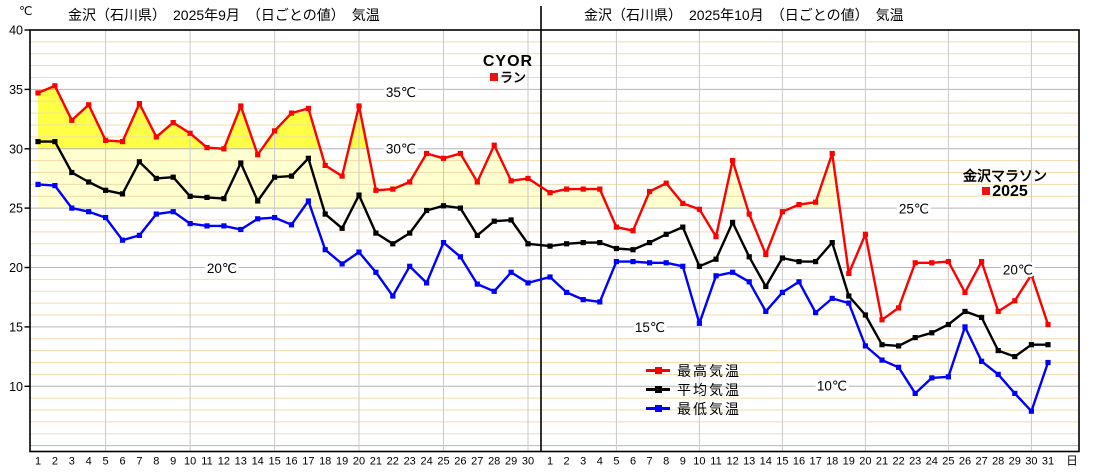 This screenshot has width=1093, height=473. I want to click on y-axis-tick-label: 25, so click(16, 209).